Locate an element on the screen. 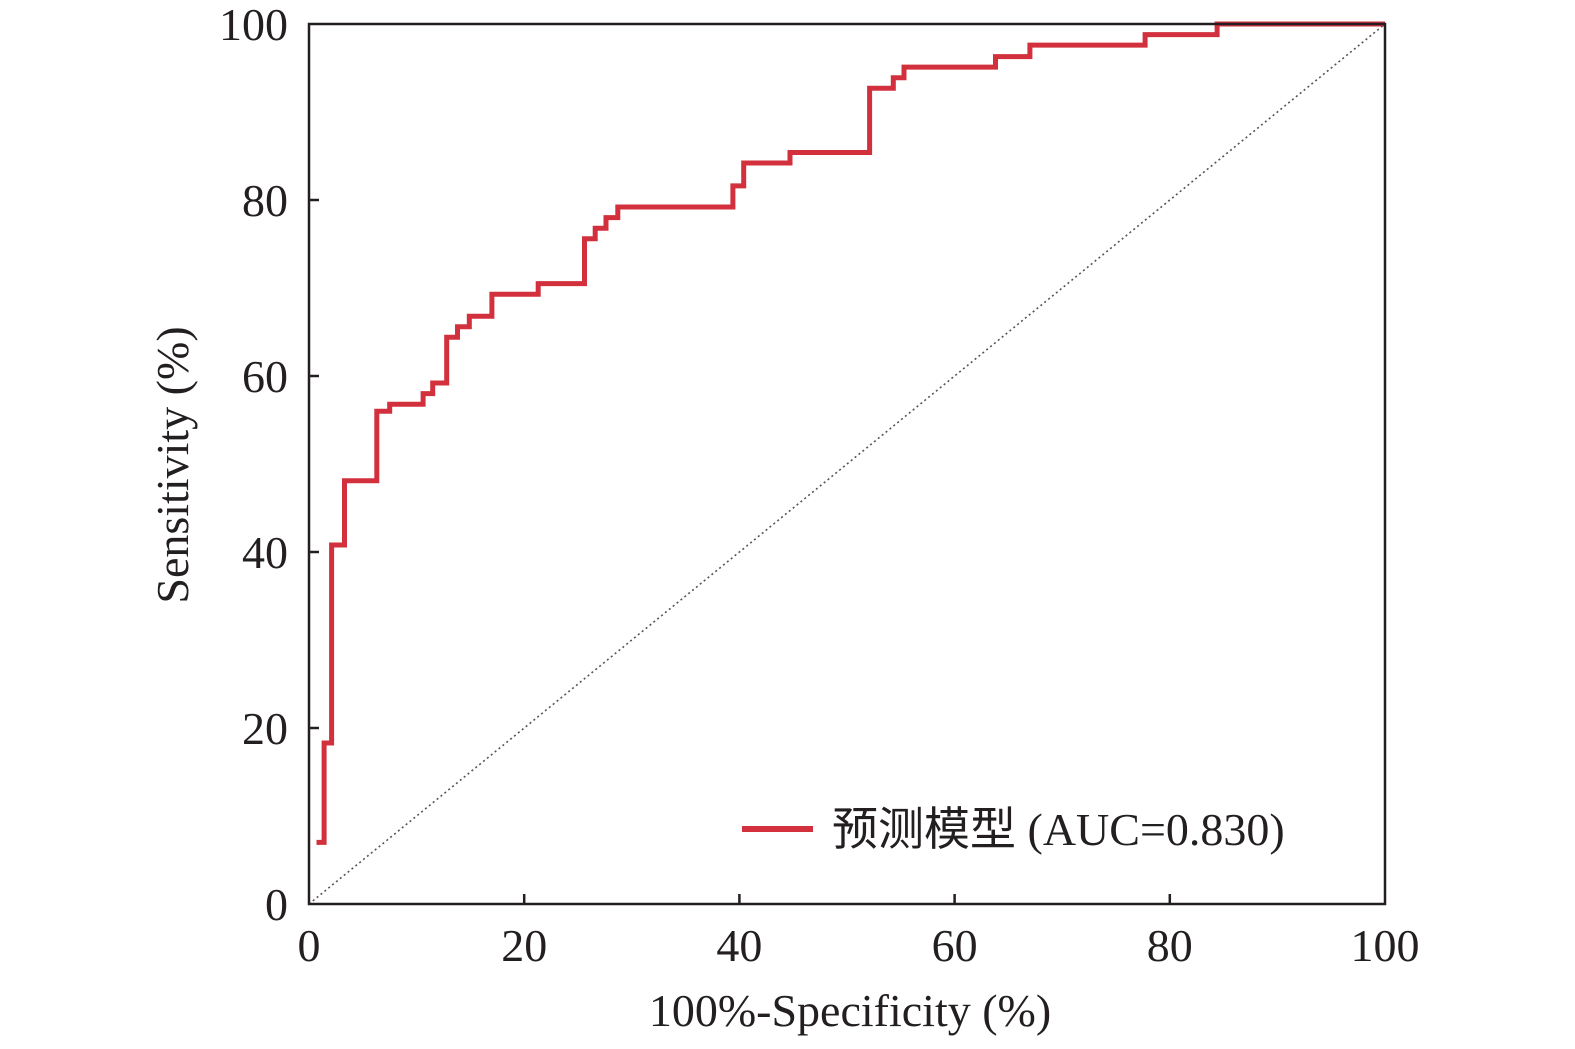 This screenshot has height=1049, width=1575. x-axis-label: 100%-Specificity (%) is located at coordinates (850, 1010).